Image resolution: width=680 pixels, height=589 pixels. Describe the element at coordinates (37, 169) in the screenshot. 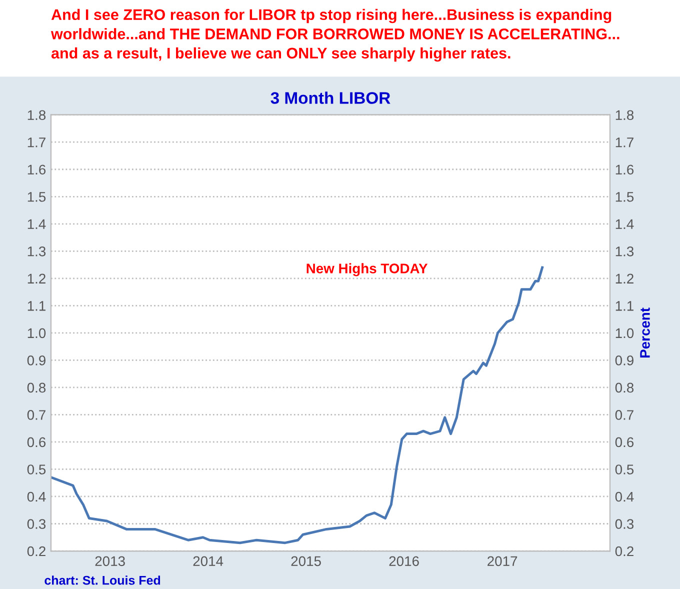

I see `y-tick-label: 1.6` at that location.